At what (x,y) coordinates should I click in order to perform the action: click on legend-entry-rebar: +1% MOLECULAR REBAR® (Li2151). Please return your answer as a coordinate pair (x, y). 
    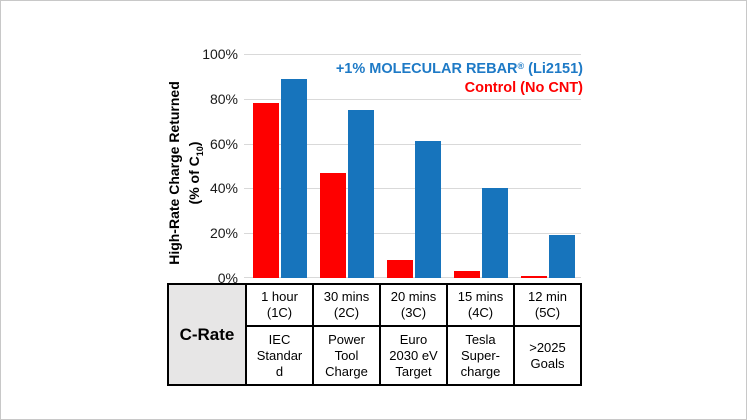
    Looking at the image, I should click on (459, 69).